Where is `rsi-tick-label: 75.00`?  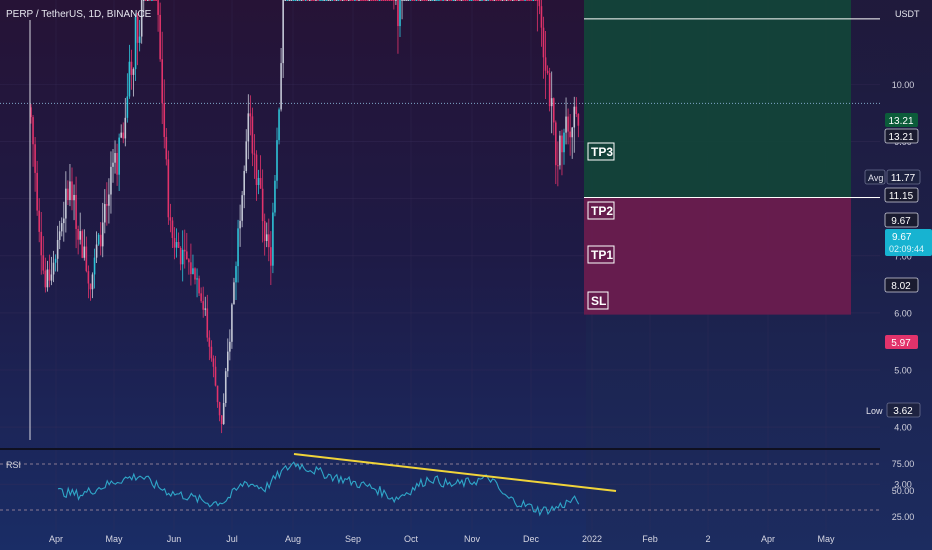
rsi-tick-label: 75.00 is located at coordinates (903, 464).